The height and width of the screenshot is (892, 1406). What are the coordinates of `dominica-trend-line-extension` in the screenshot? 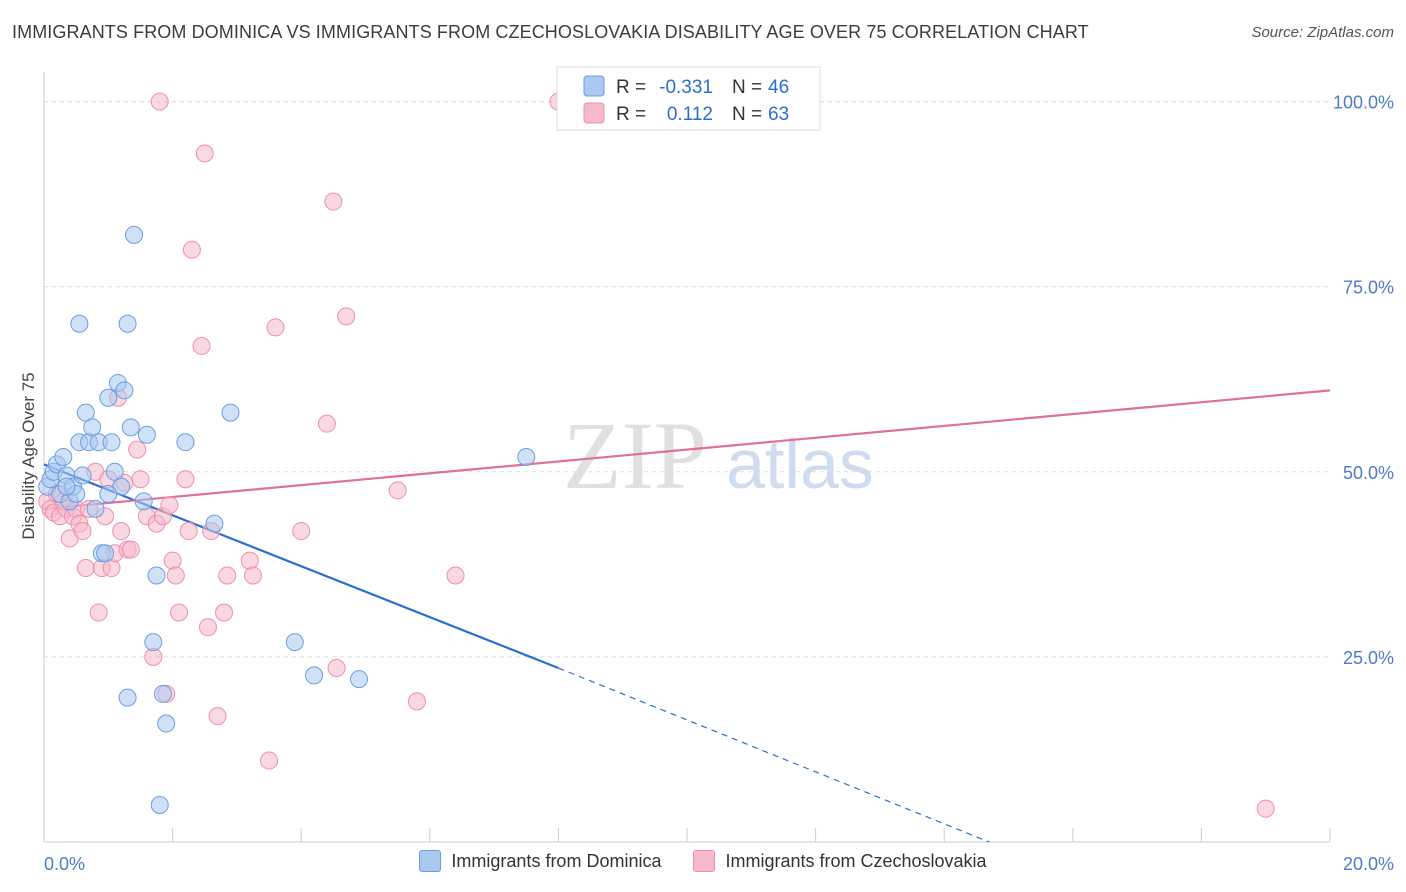 It's located at (774, 755).